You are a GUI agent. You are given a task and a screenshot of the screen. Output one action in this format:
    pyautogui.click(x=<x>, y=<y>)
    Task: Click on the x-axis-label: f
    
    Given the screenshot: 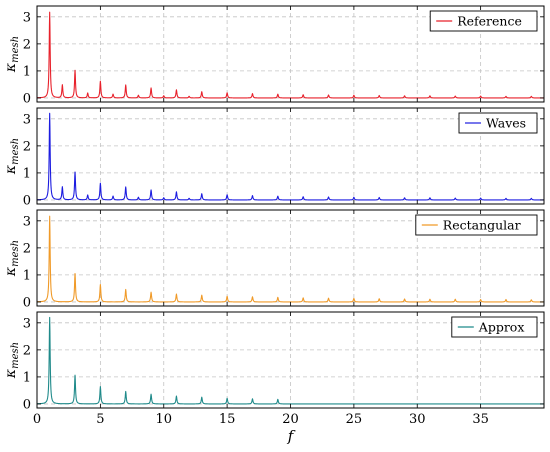 What is the action you would take?
    pyautogui.click(x=291, y=436)
    